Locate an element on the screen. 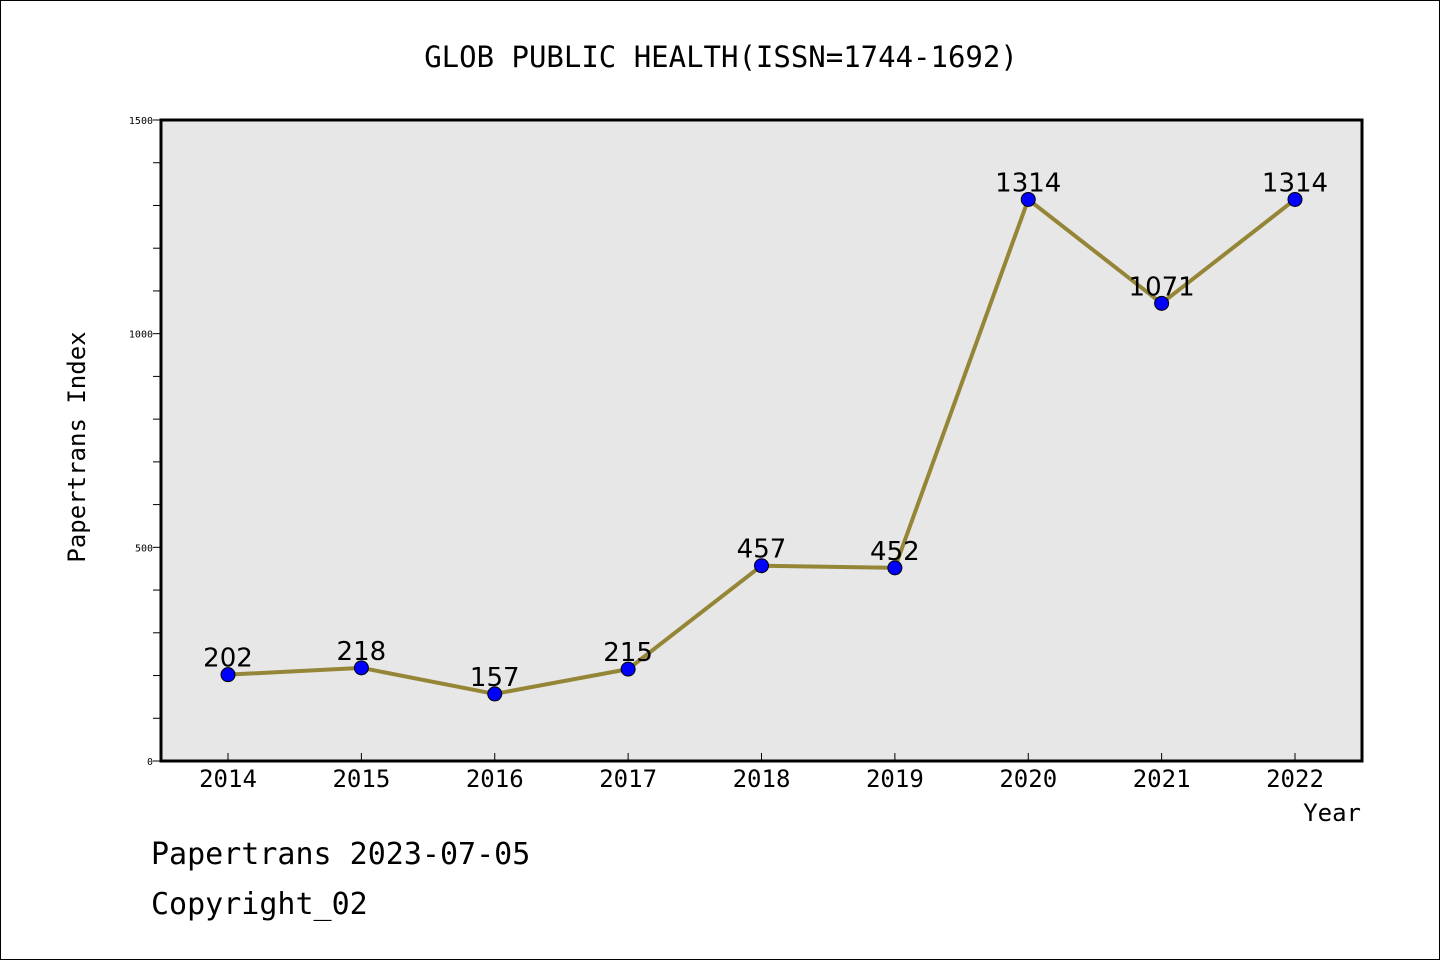  x-tick-label: 2018 is located at coordinates (762, 779).